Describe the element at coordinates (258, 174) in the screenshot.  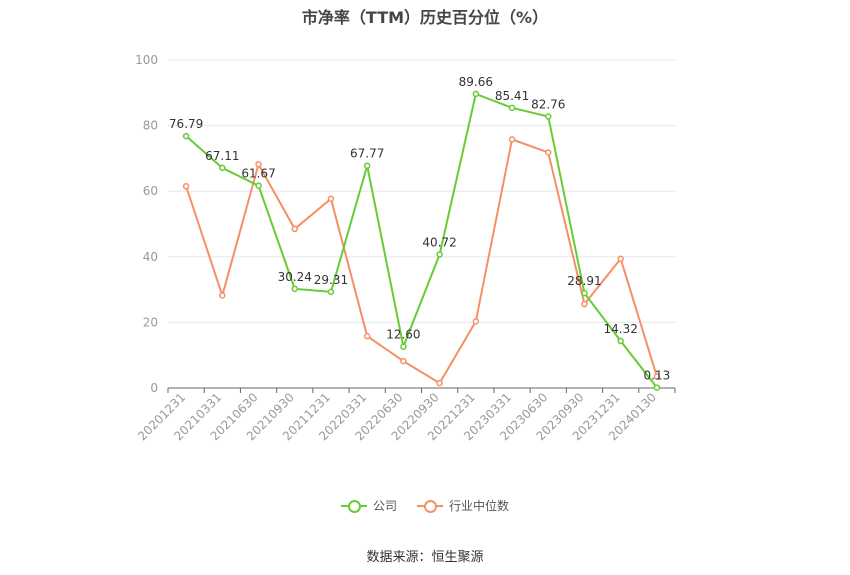
I see `data-label: 61.67` at that location.